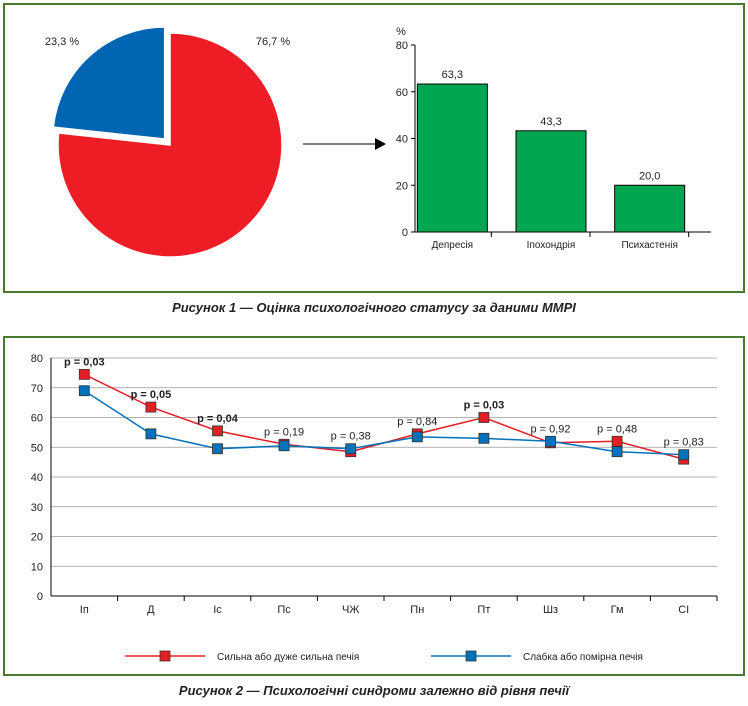 The width and height of the screenshot is (748, 706). Describe the element at coordinates (550, 429) in the screenshot. I see `p-value-annotation: p = 0,92` at that location.